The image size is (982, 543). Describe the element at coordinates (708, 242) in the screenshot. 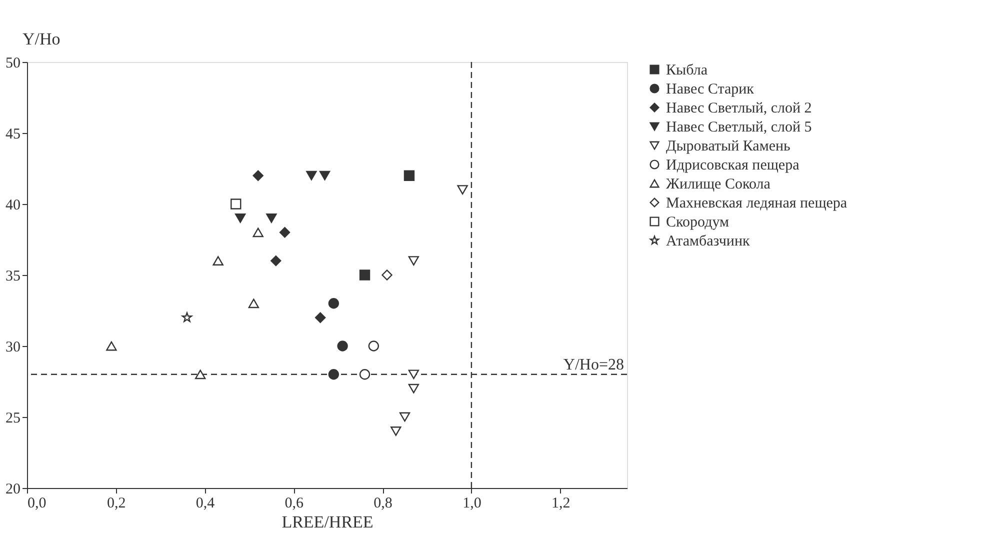

I see `legend-label: Атамбазчинк` at that location.